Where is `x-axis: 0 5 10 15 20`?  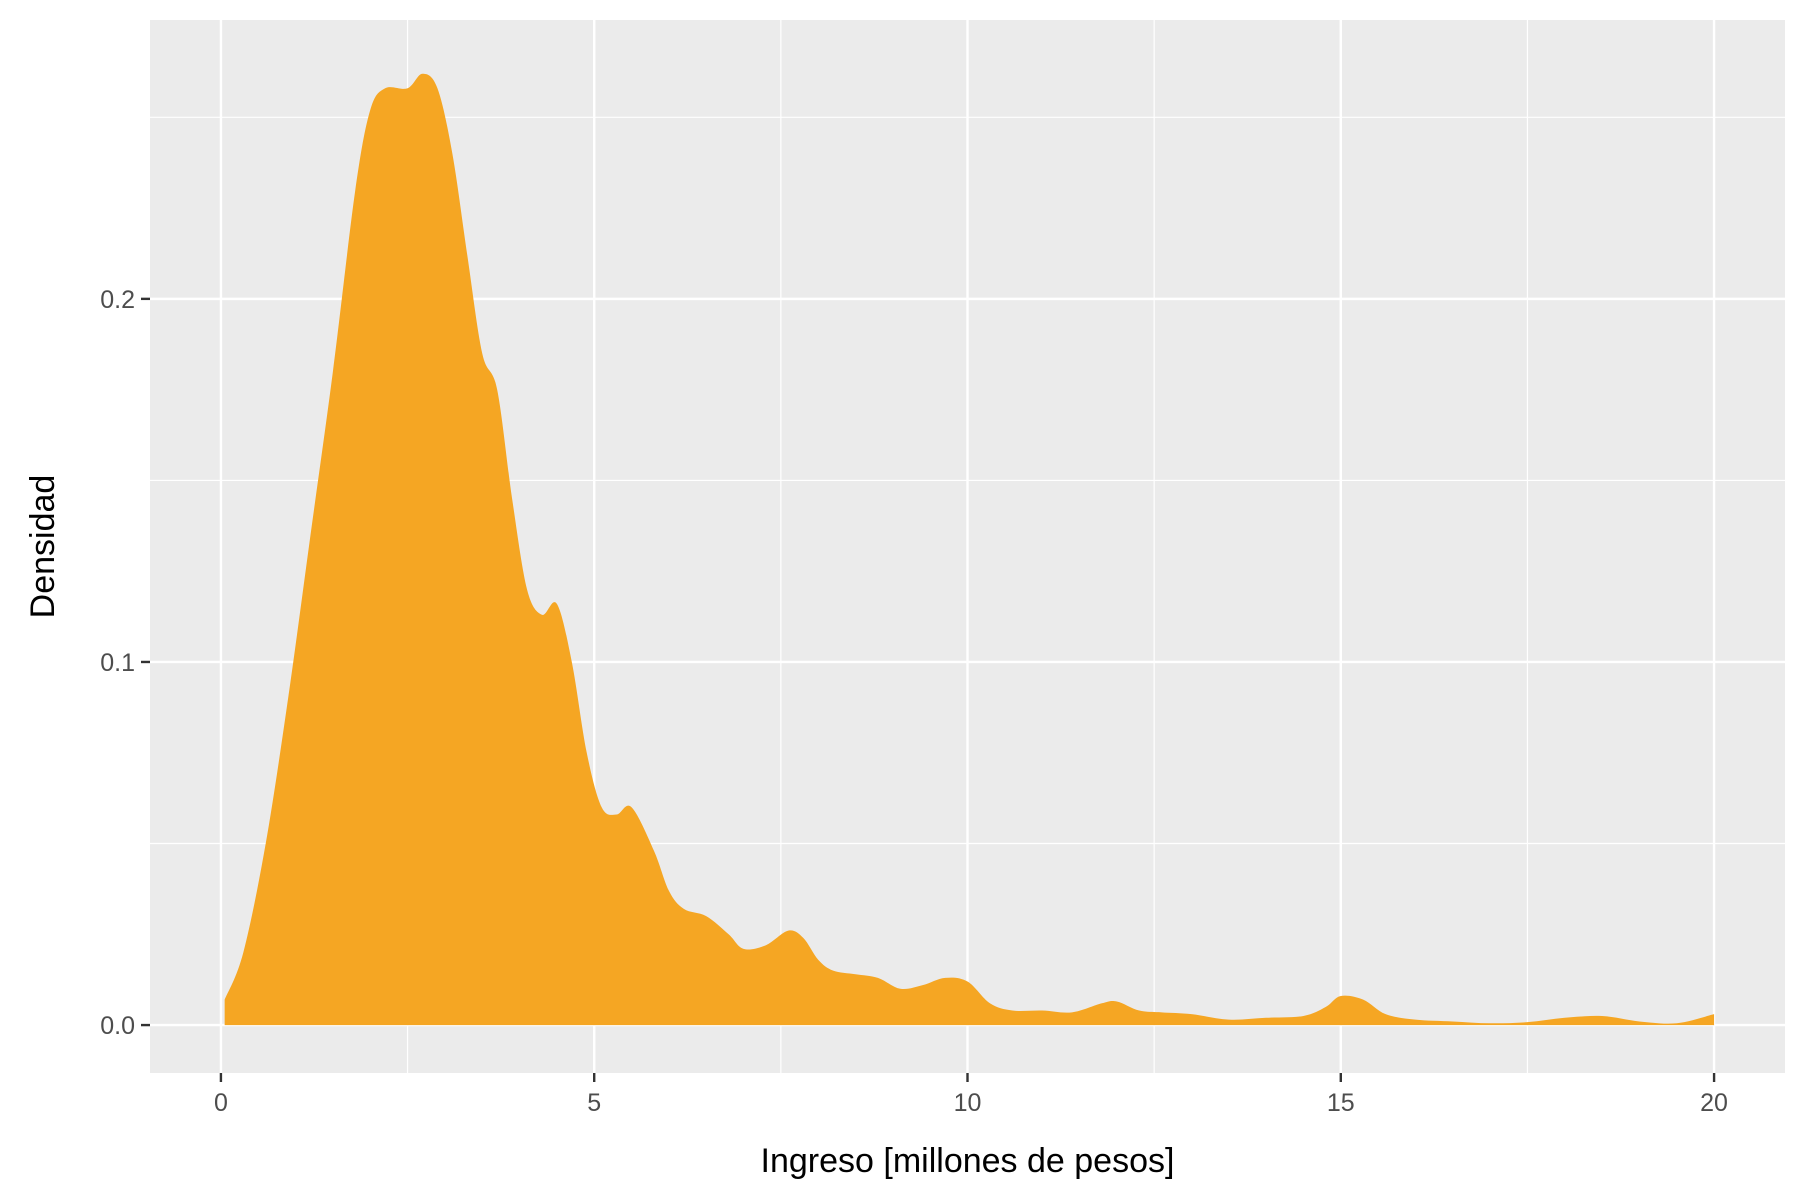 x-axis: 0 5 10 15 20 is located at coordinates (971, 1095).